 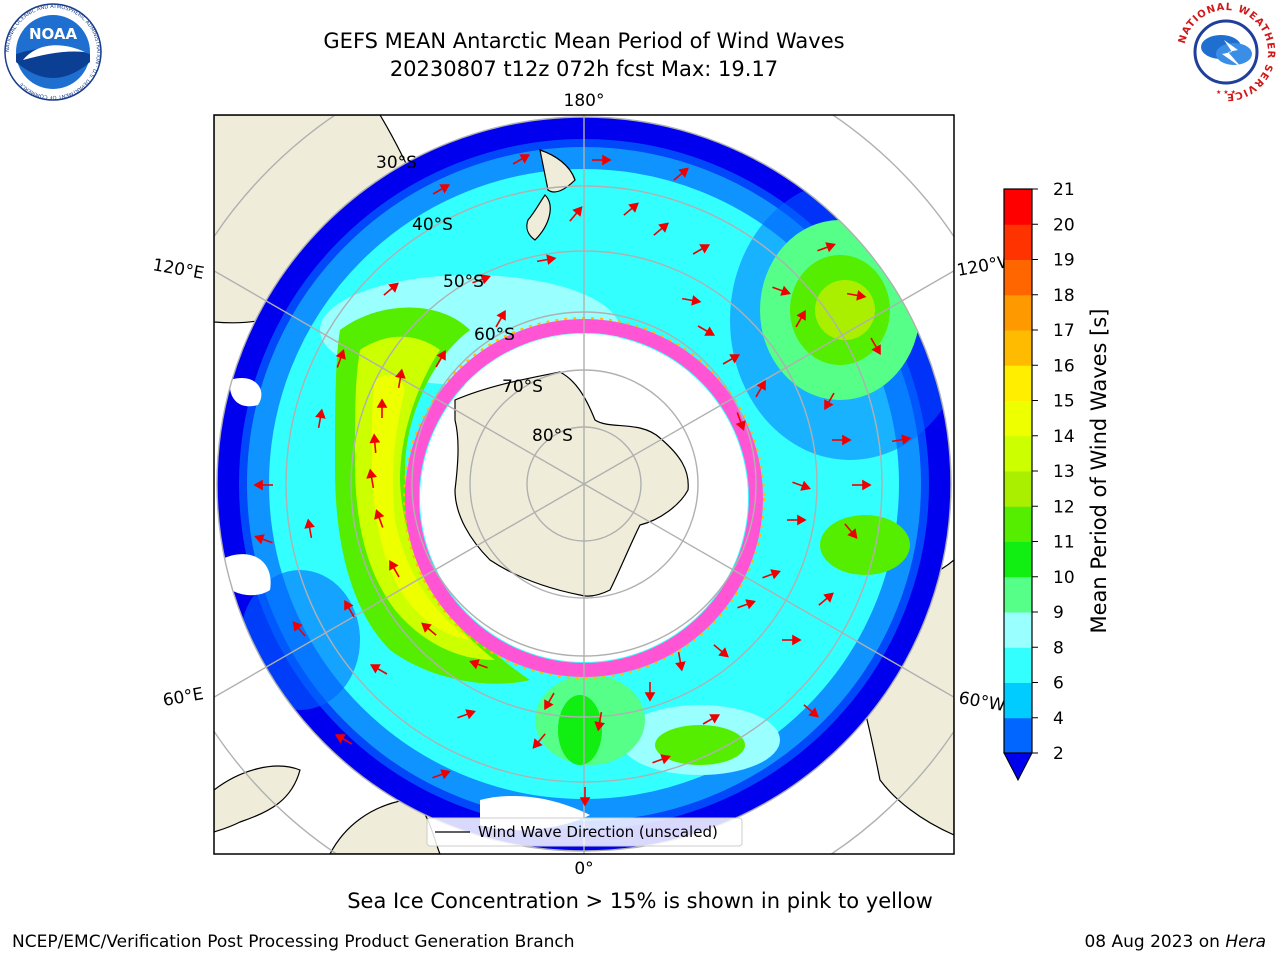 I want to click on lat-label-60s: 60°S, so click(x=494, y=335).